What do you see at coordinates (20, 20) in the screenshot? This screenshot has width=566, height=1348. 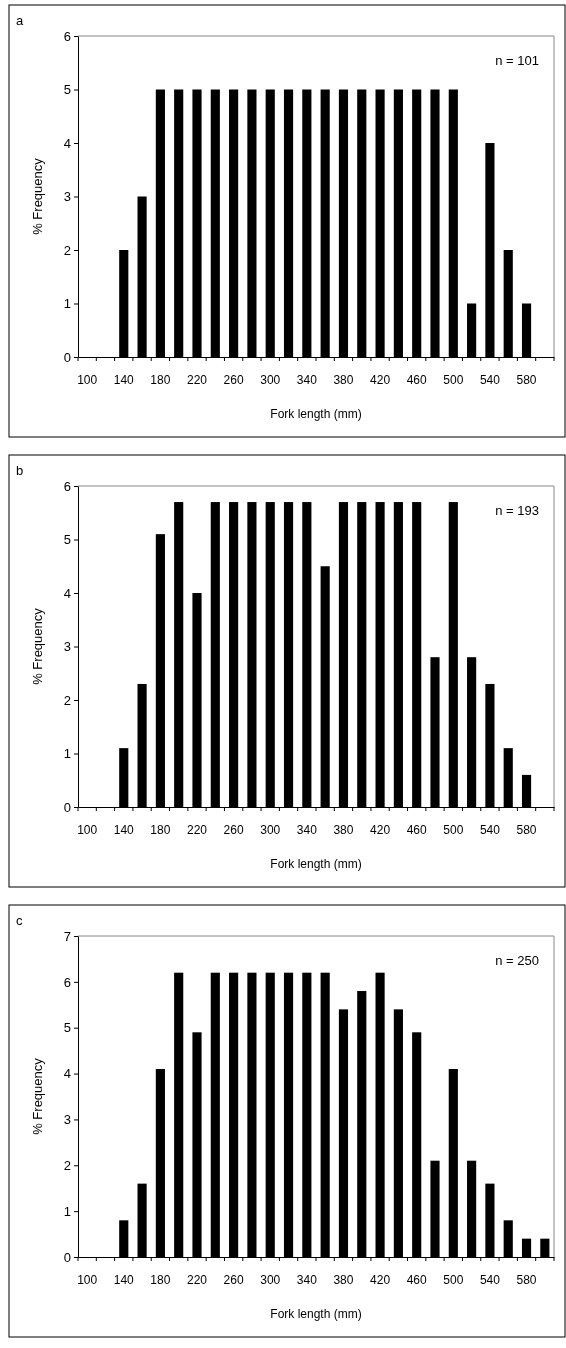 I see `chart-title: a` at bounding box center [20, 20].